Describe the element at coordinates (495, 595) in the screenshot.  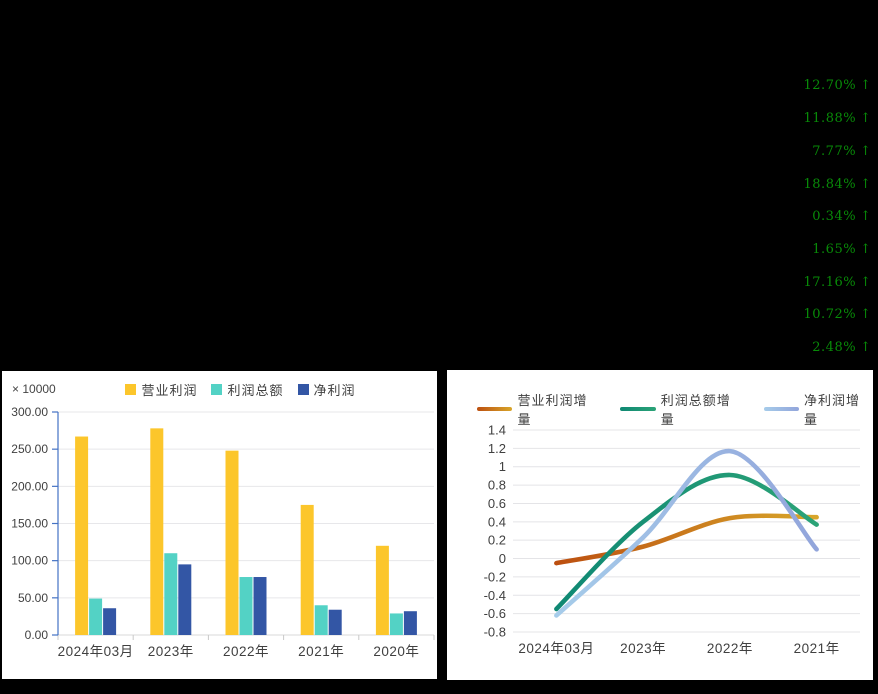
I see `svg-text: -0.4` at that location.